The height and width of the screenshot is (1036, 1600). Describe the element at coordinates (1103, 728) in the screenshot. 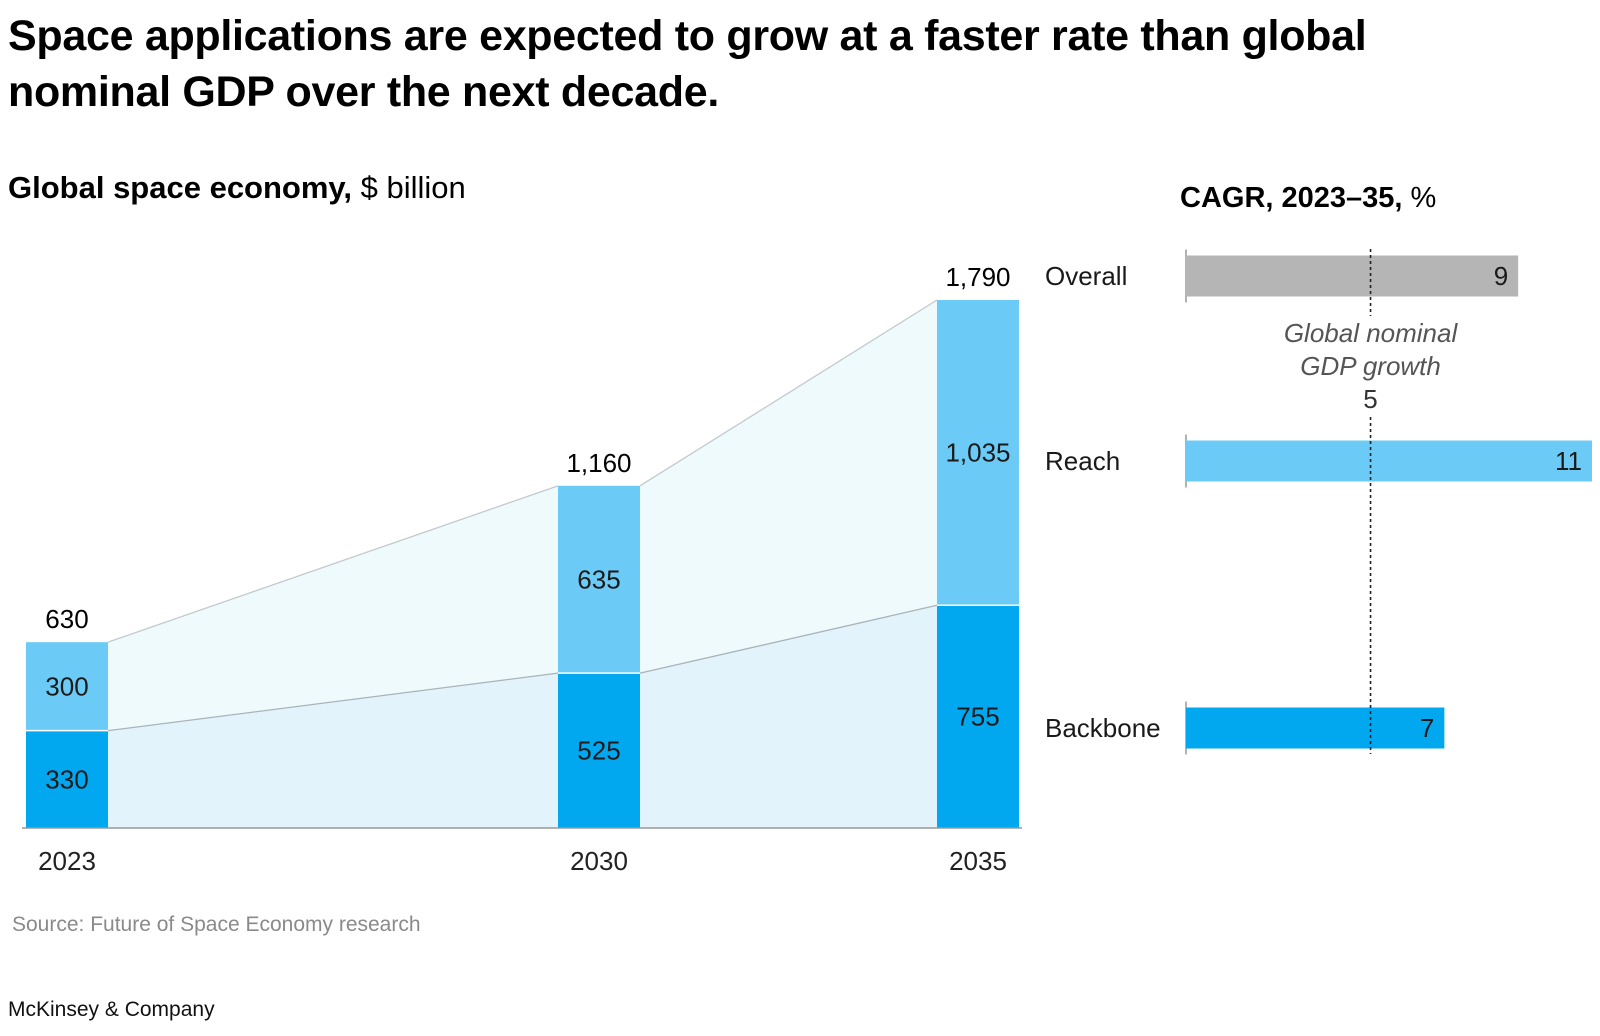

I see `cagr-category-label: Backbone` at that location.